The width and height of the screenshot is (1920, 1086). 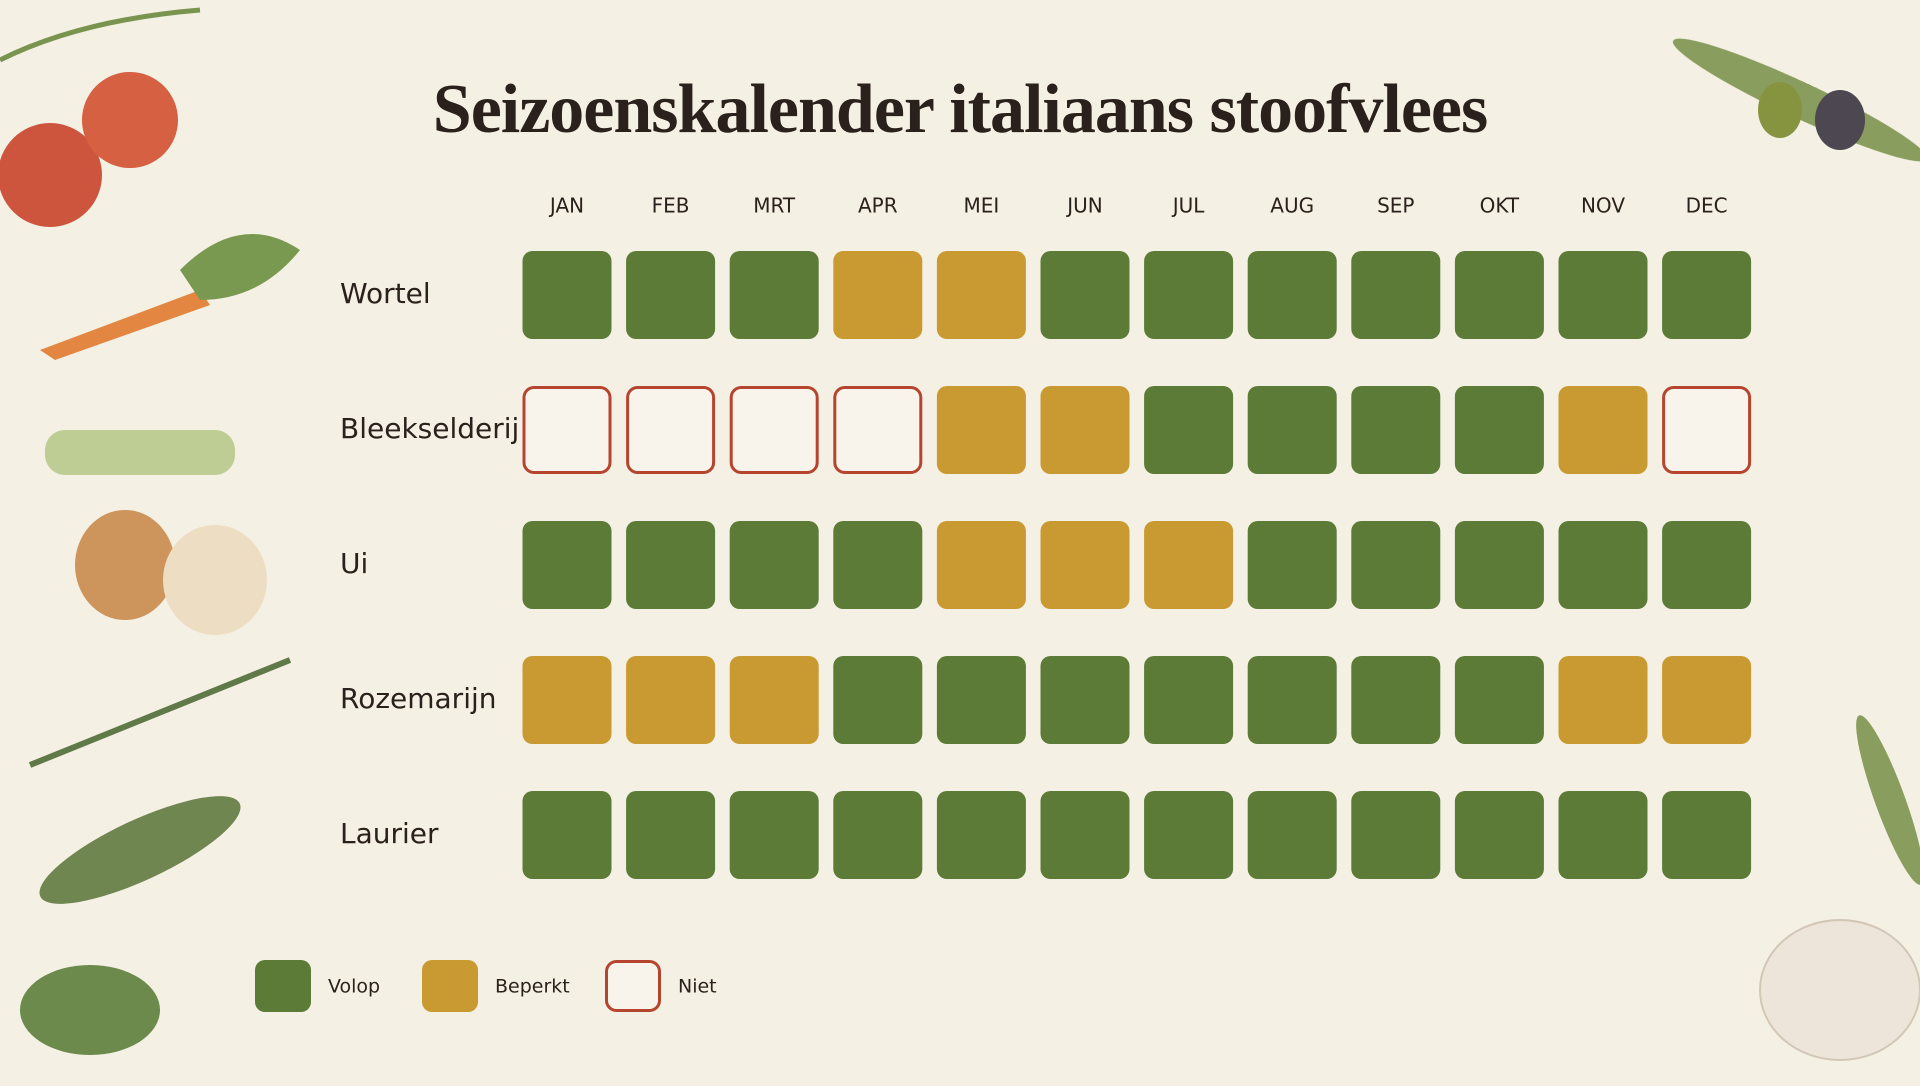 What do you see at coordinates (125, 325) in the screenshot?
I see `carrot` at bounding box center [125, 325].